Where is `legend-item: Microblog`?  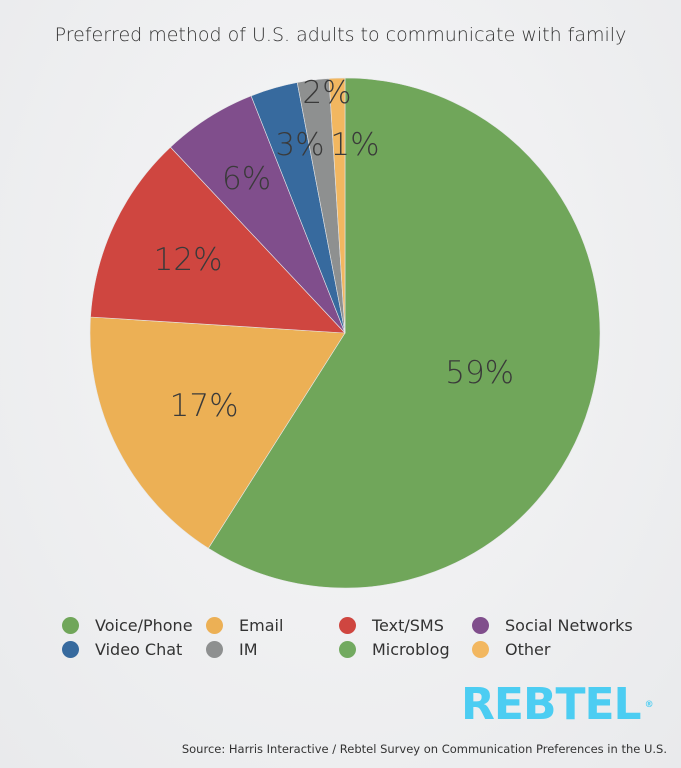 legend-item: Microblog is located at coordinates (405, 649).